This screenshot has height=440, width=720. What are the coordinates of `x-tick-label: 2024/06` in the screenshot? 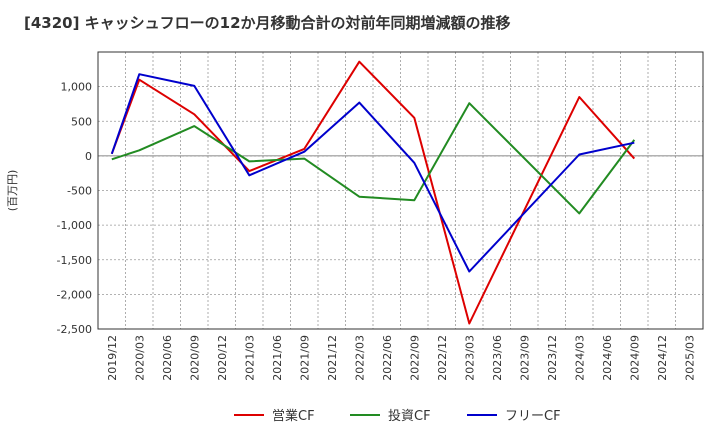 It's located at (607, 358).